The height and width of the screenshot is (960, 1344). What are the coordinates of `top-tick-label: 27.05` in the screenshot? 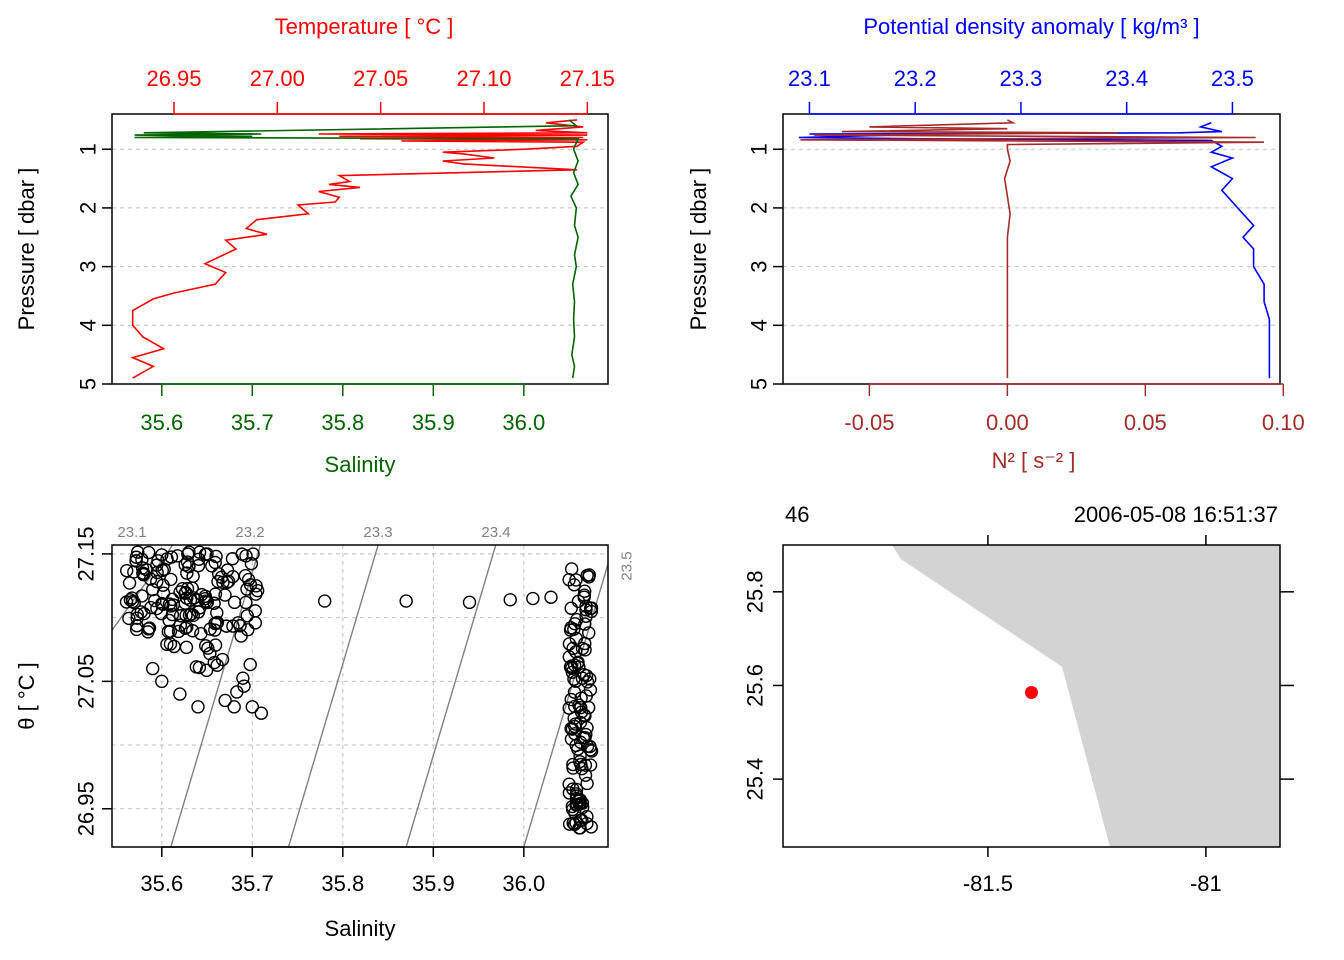 It's located at (380, 78).